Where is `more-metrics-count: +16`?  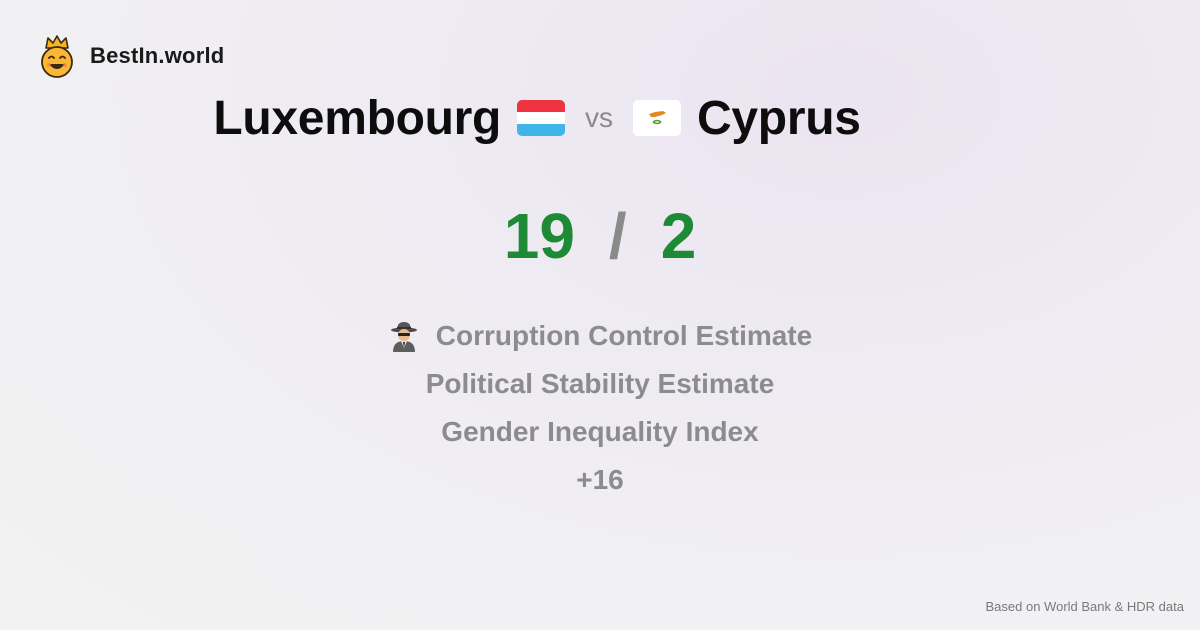
more-metrics-count: +16 is located at coordinates (600, 480).